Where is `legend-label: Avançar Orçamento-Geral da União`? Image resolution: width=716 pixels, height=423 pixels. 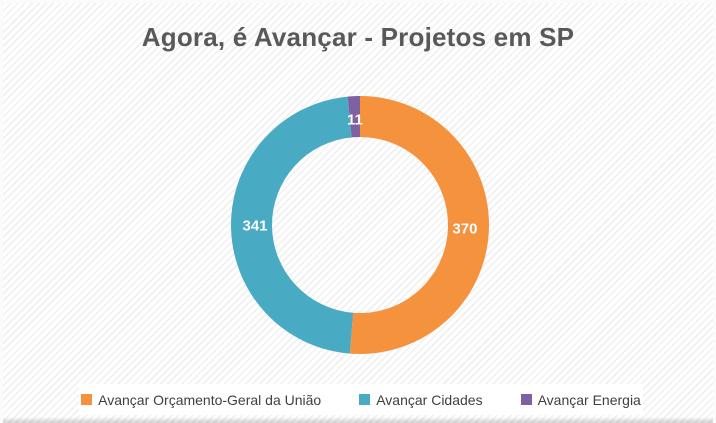
legend-label: Avançar Orçamento-Geral da União is located at coordinates (210, 399).